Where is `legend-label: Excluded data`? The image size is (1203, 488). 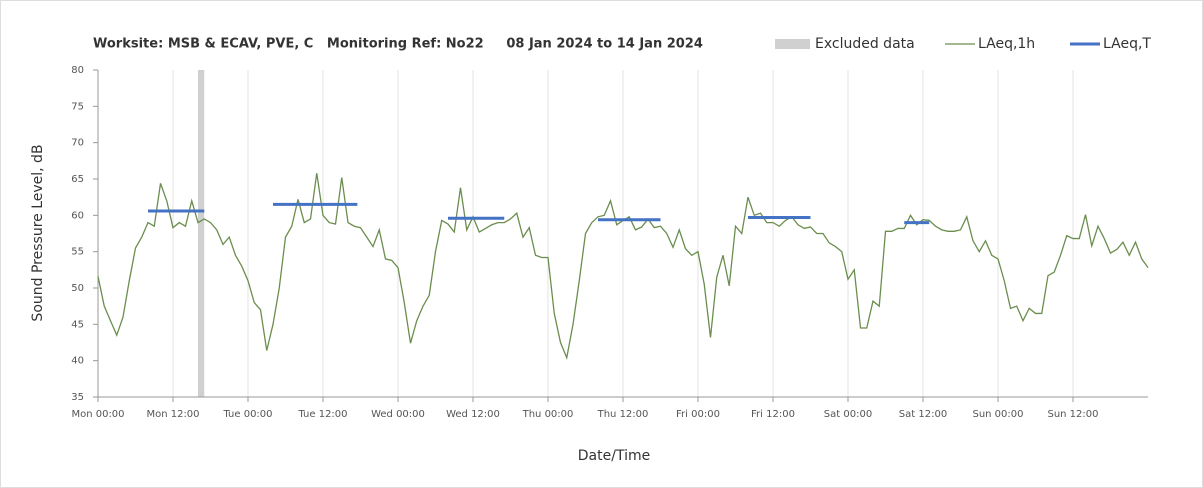 legend-label: Excluded data is located at coordinates (865, 44).